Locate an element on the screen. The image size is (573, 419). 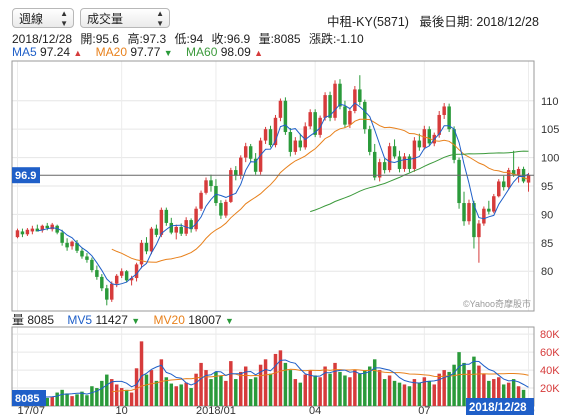
stock-name-code: 中租-KY(5871) is located at coordinates (368, 22).